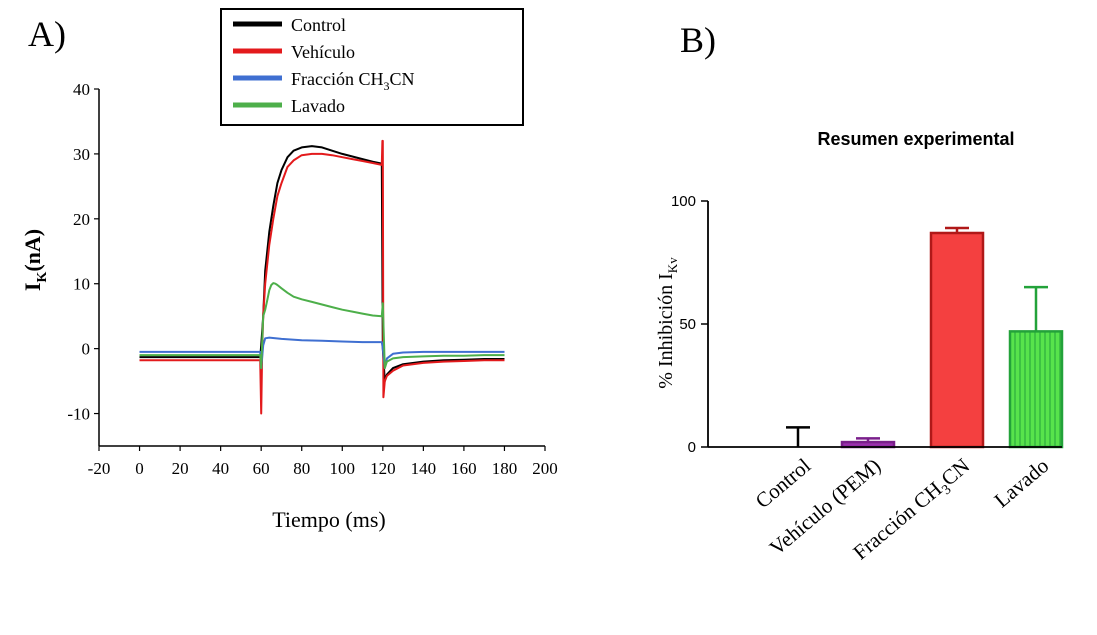  What do you see at coordinates (667, 323) in the screenshot?
I see `panel-b-y-axis-label: % Inhibición IKv` at bounding box center [667, 323].